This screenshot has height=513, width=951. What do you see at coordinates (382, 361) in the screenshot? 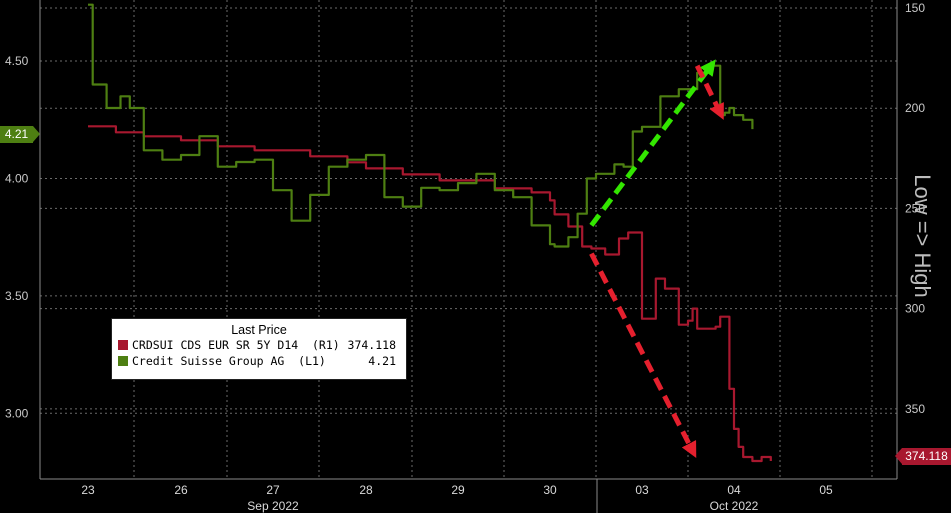
I see `legend-value-stock: 4.21` at bounding box center [382, 361].